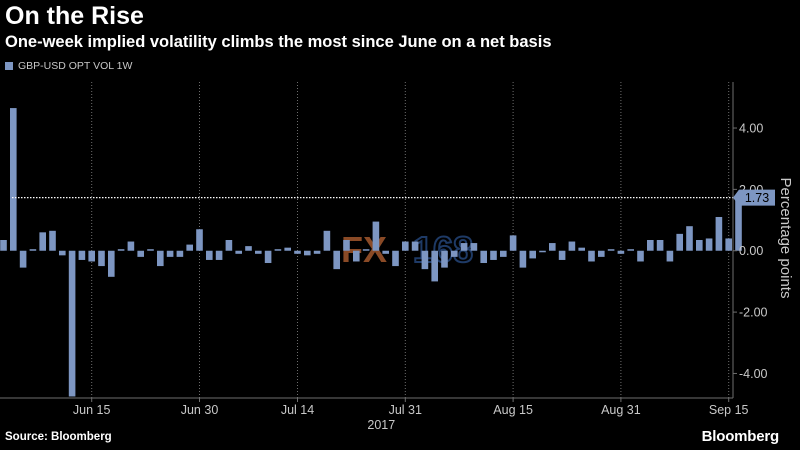  What do you see at coordinates (9, 66) in the screenshot?
I see `legend-swatch` at bounding box center [9, 66].